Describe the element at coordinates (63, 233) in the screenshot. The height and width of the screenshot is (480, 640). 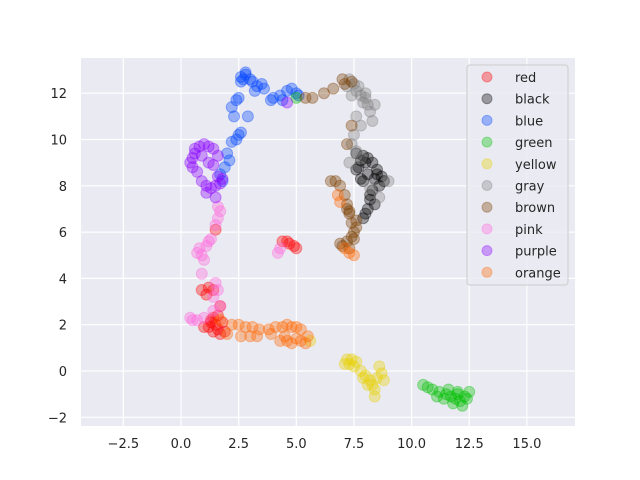
I see `y-tick-label: 6` at that location.